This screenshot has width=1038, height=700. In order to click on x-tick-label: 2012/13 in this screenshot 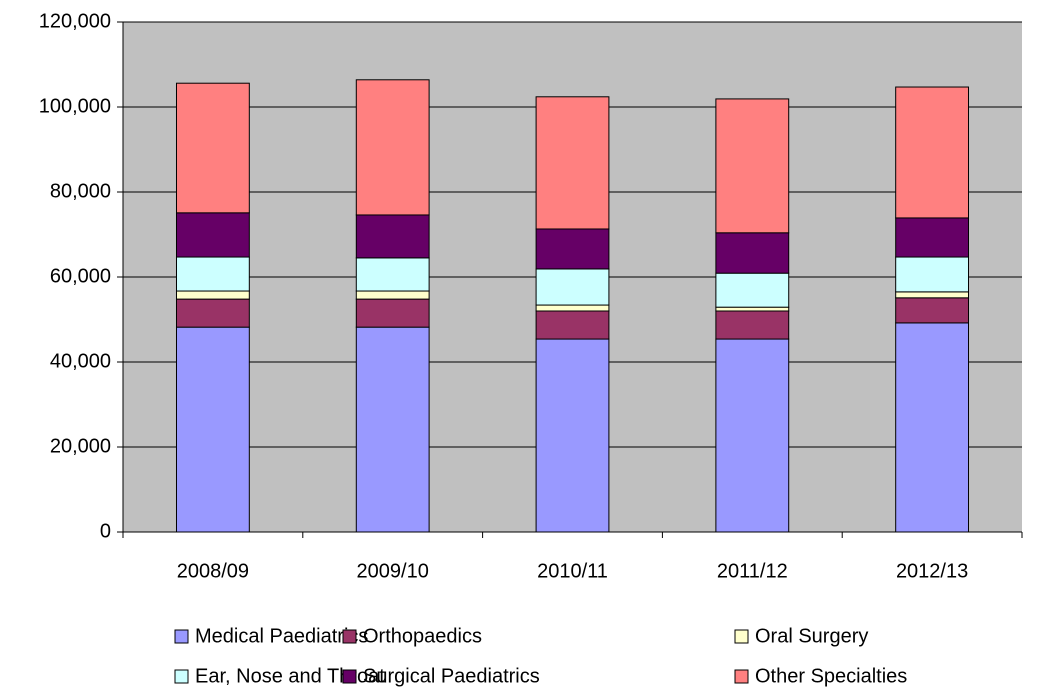, I will do `click(932, 571)`.